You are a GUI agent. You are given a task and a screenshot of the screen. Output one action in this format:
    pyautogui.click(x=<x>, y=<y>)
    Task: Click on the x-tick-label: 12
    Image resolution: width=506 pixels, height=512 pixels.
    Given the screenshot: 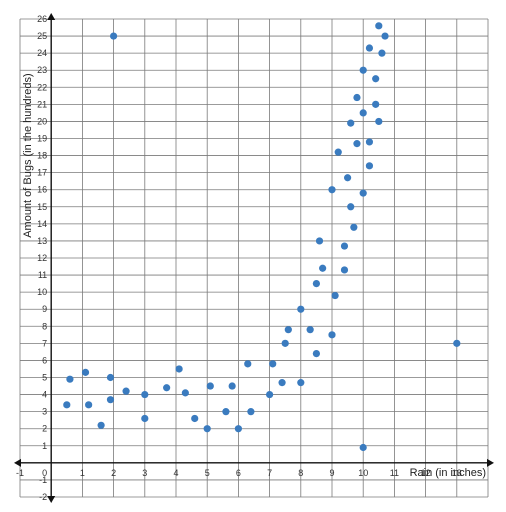 What is the action you would take?
    pyautogui.click(x=426, y=473)
    